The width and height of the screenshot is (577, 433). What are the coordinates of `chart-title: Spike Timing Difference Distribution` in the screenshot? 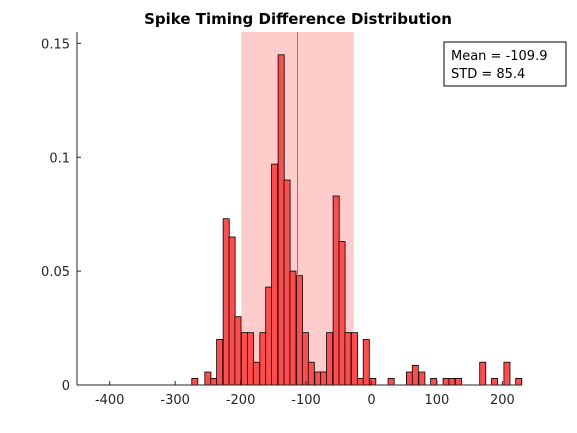 It's located at (298, 19).